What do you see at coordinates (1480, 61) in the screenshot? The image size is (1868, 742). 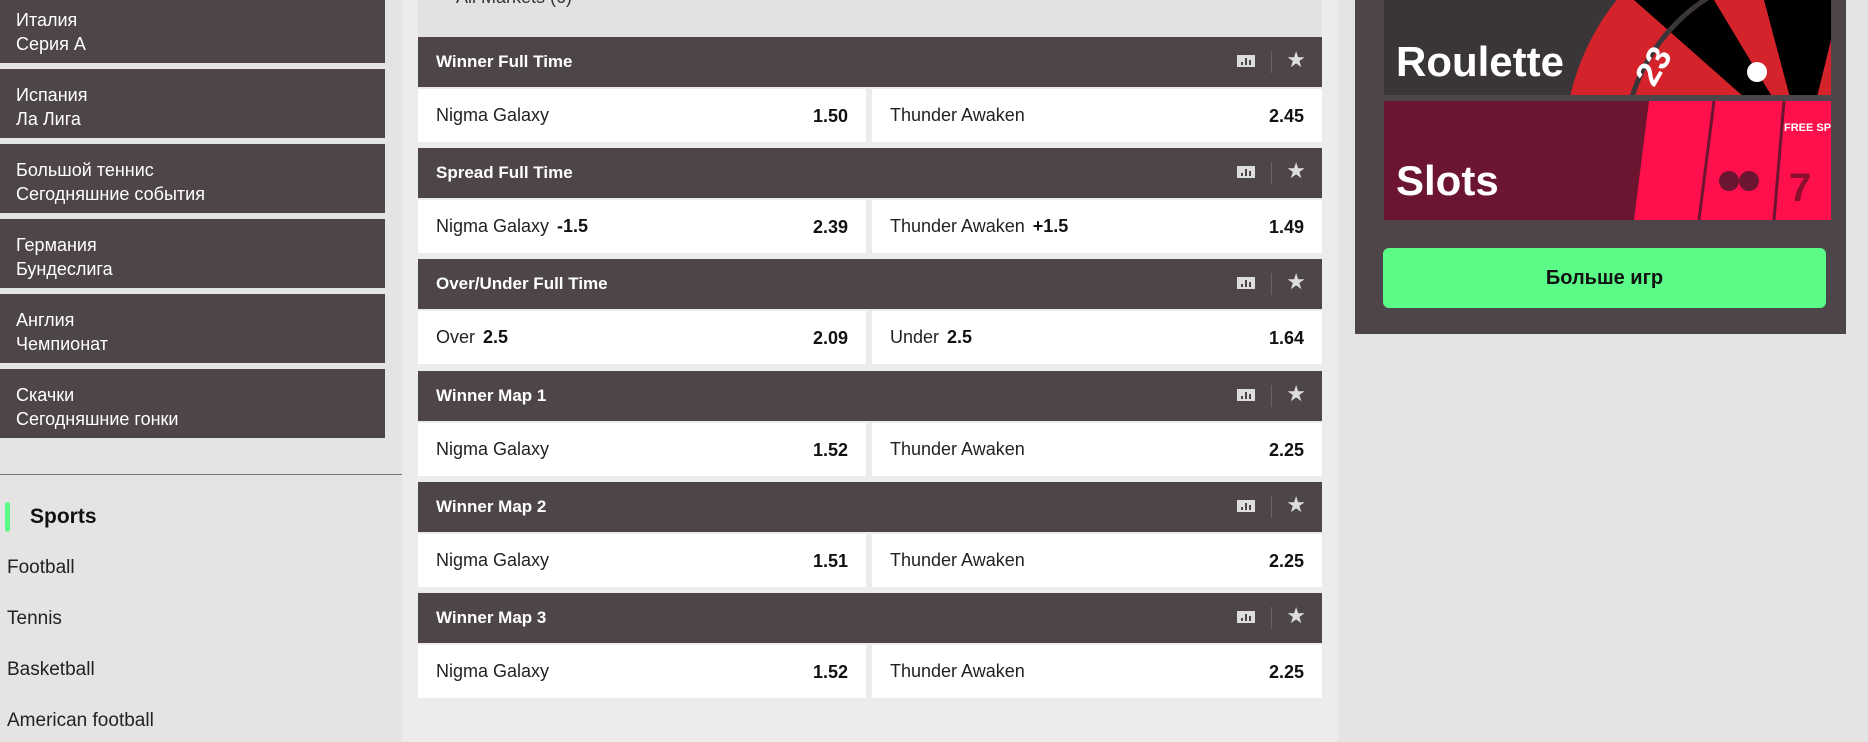 I see `roulette-label: Roulette` at bounding box center [1480, 61].